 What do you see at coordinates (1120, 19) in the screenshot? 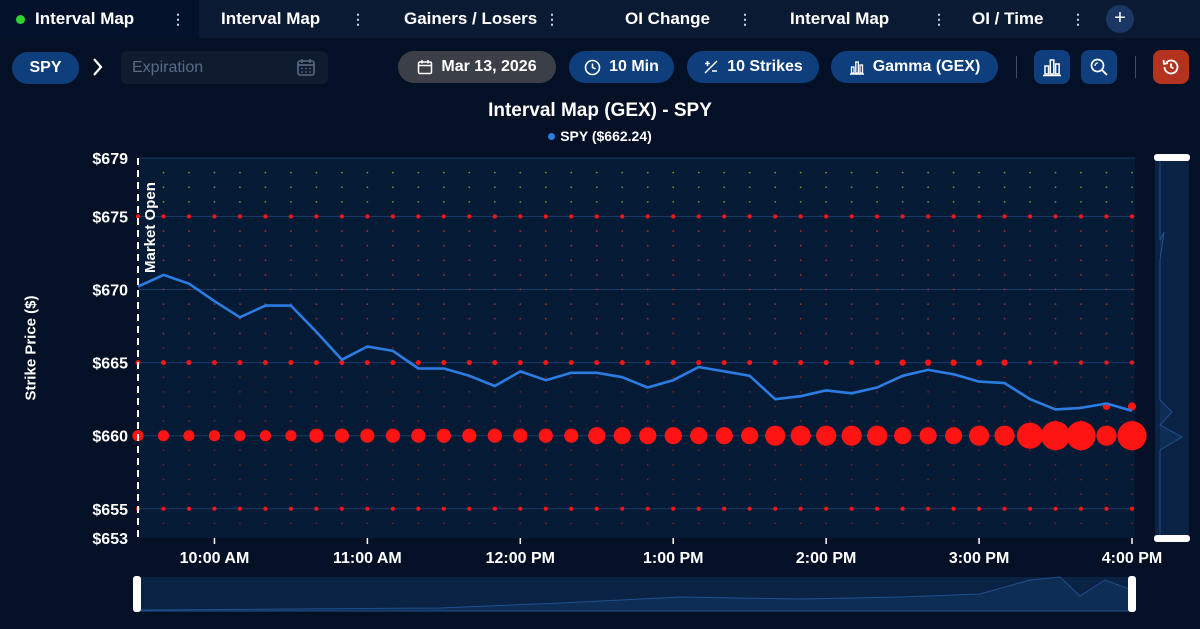
I see `add-tab-button: +` at bounding box center [1120, 19].